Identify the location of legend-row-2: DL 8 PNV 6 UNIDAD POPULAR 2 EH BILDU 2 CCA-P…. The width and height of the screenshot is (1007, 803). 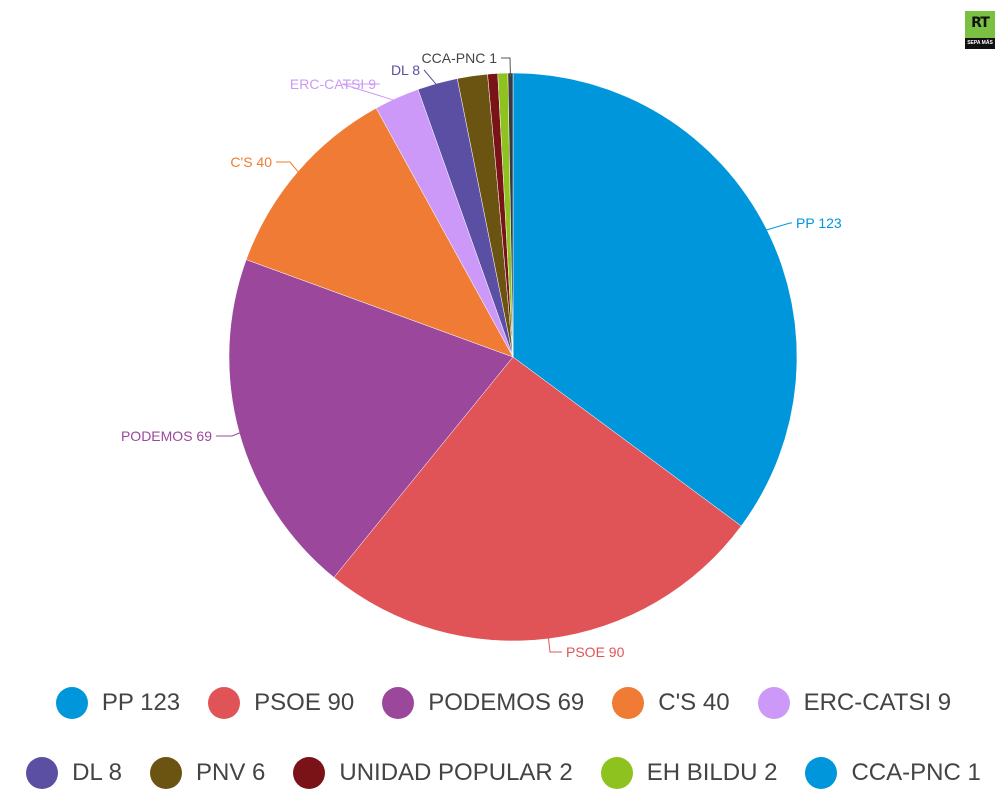
(503, 773).